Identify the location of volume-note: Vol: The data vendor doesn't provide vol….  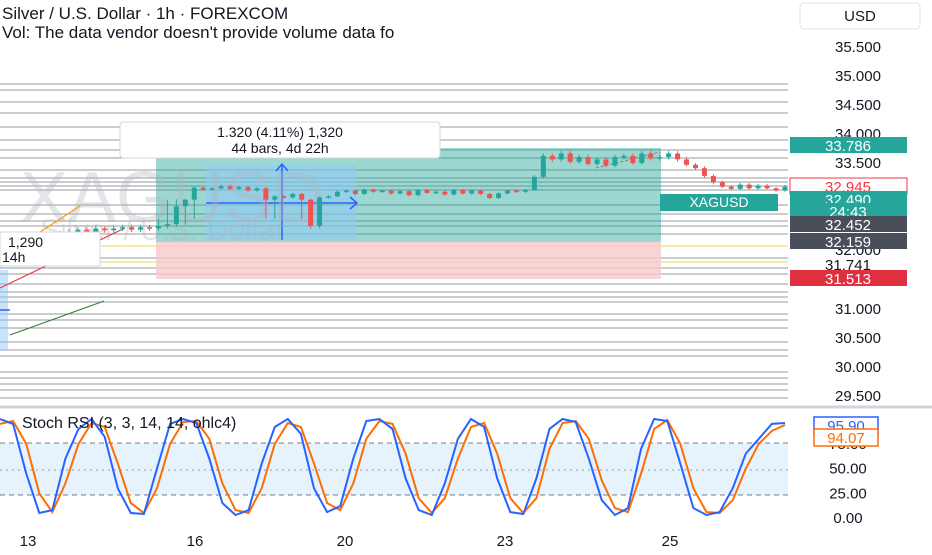
(198, 32).